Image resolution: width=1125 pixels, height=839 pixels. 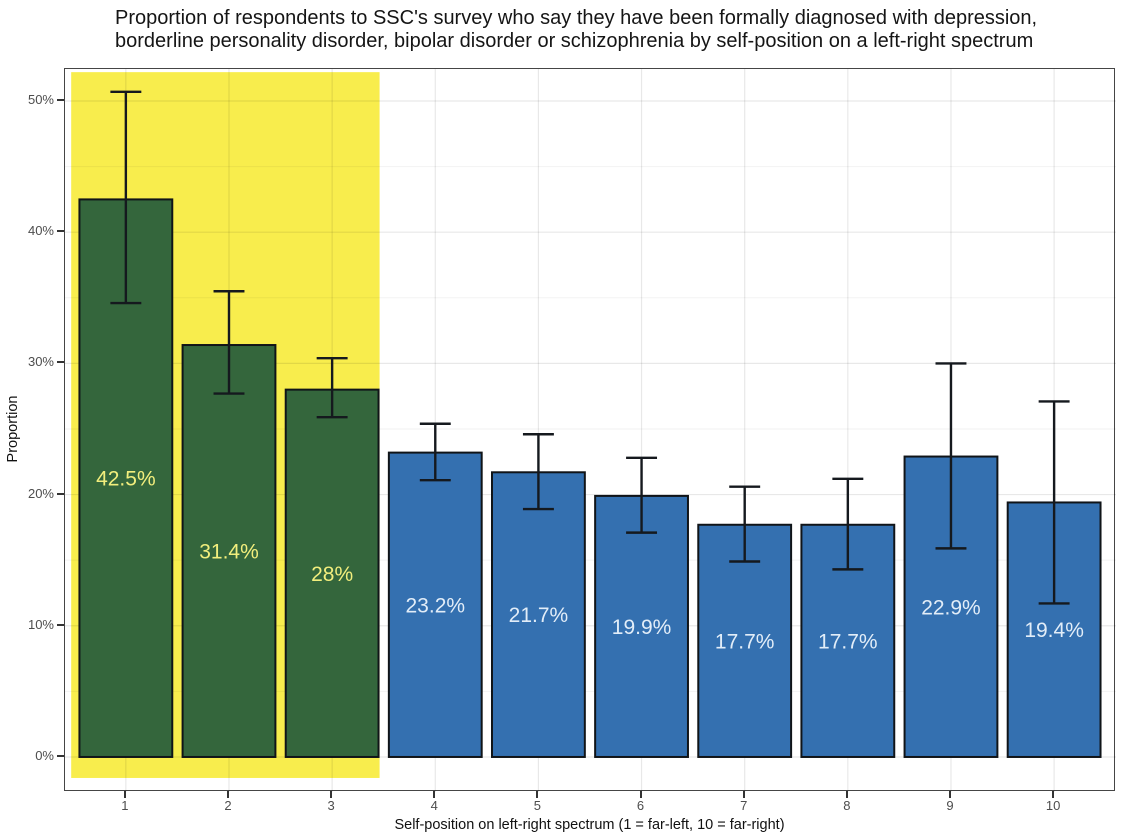 What do you see at coordinates (40, 99) in the screenshot?
I see `y-tick-label-50%: 50%` at bounding box center [40, 99].